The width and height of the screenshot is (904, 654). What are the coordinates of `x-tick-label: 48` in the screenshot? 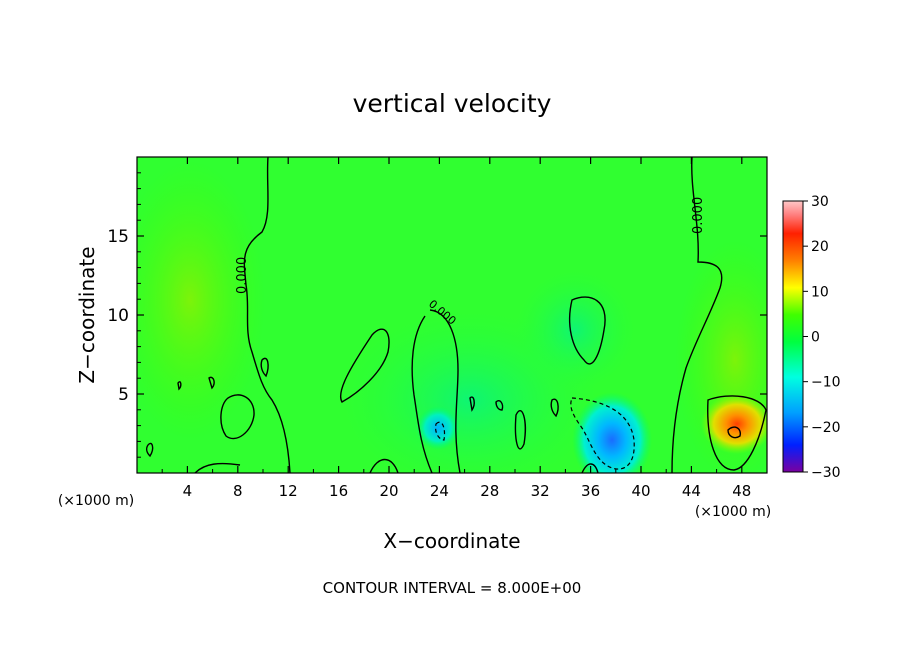 It's located at (741, 491).